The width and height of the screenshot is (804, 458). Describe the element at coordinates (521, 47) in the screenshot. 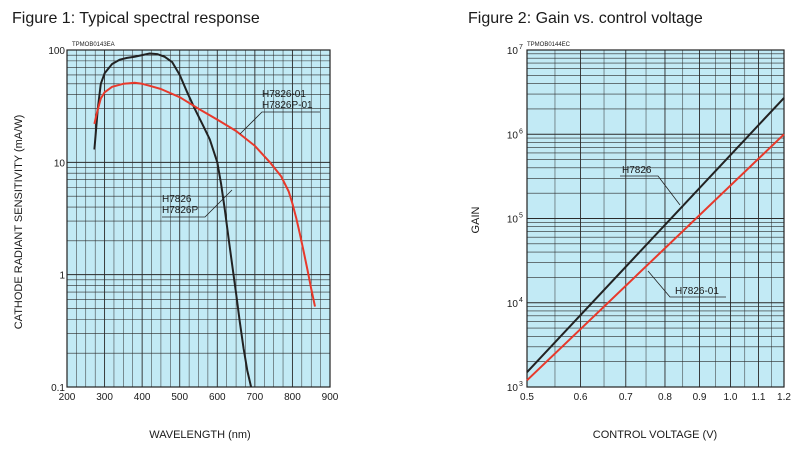

I see `figure-2-y-tick-exponent: 7` at that location.